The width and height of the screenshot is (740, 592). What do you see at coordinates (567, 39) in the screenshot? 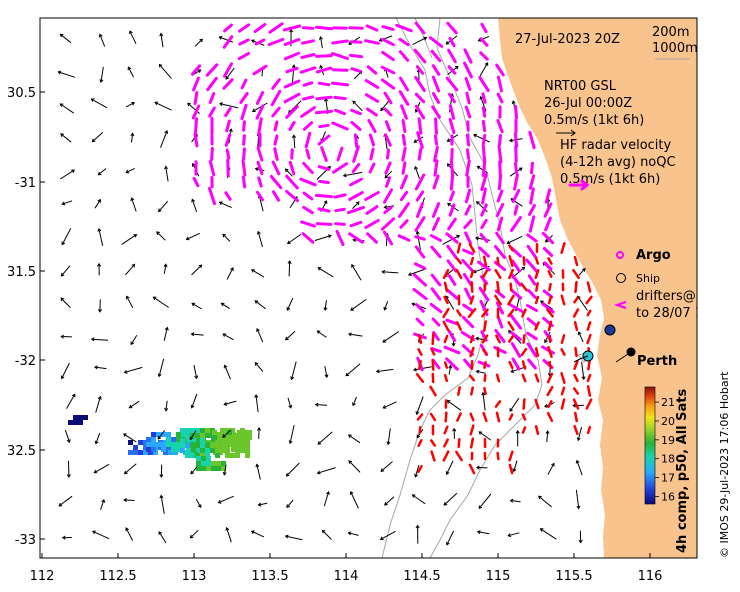
I see `legend-timestamp: 27-Jul-2023 20Z` at bounding box center [567, 39].